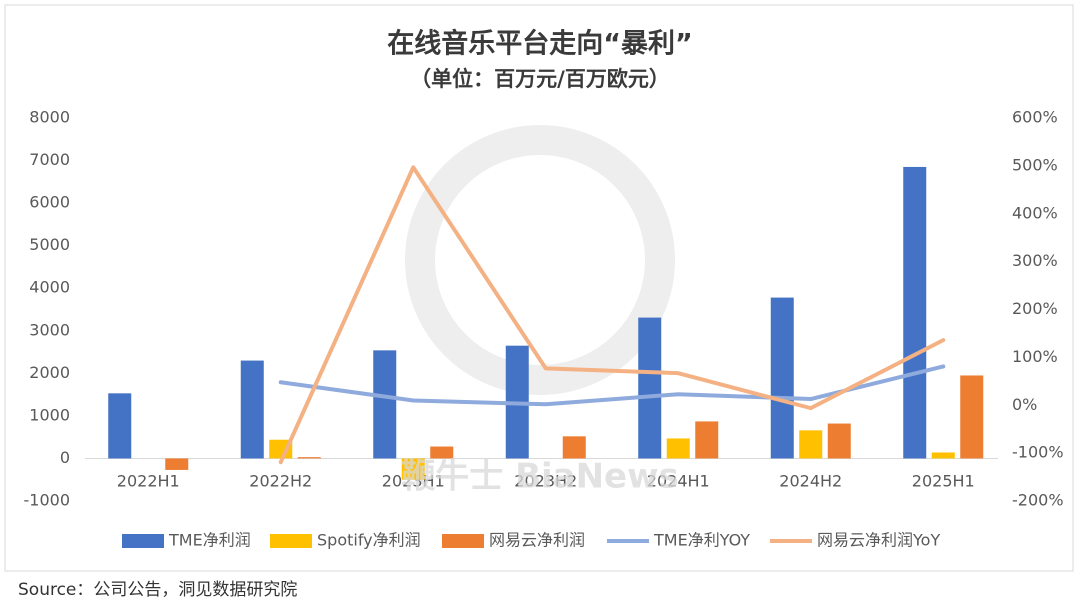  I want to click on y-tick-label: 2000, so click(49, 372).